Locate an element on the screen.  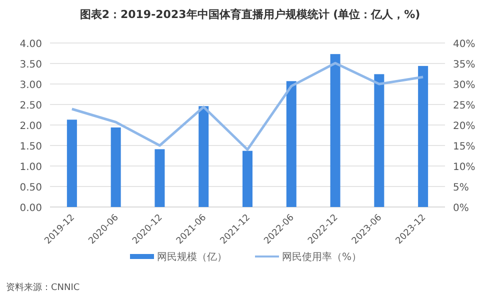
y2-tick-label: 40% is located at coordinates (464, 44).